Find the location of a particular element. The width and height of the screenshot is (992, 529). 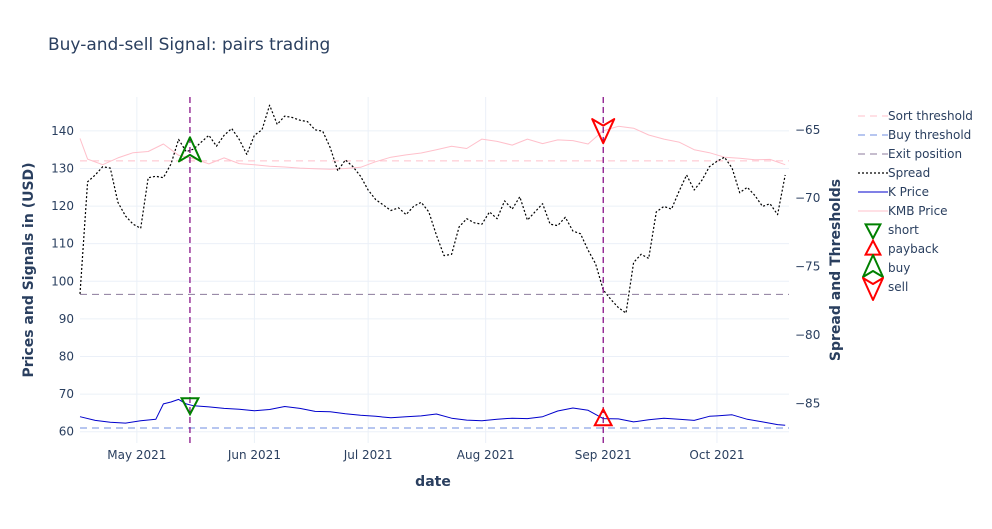

legend-item-kmb: KMB Price is located at coordinates (903, 211).